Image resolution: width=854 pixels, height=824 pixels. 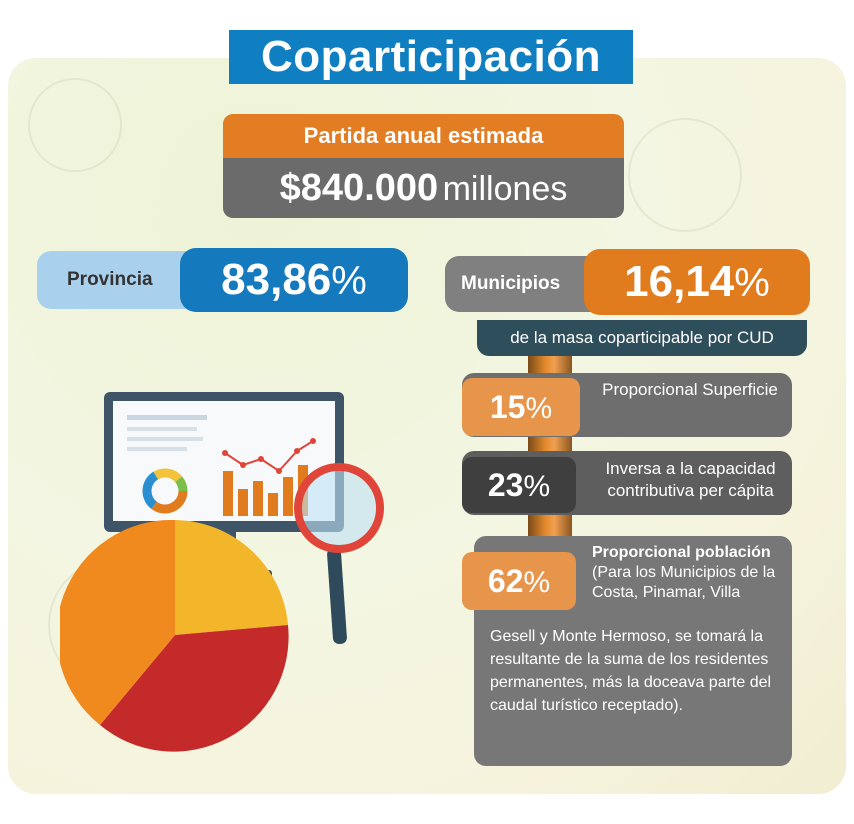 I want to click on criterion-62-value: 62, so click(x=505, y=581).